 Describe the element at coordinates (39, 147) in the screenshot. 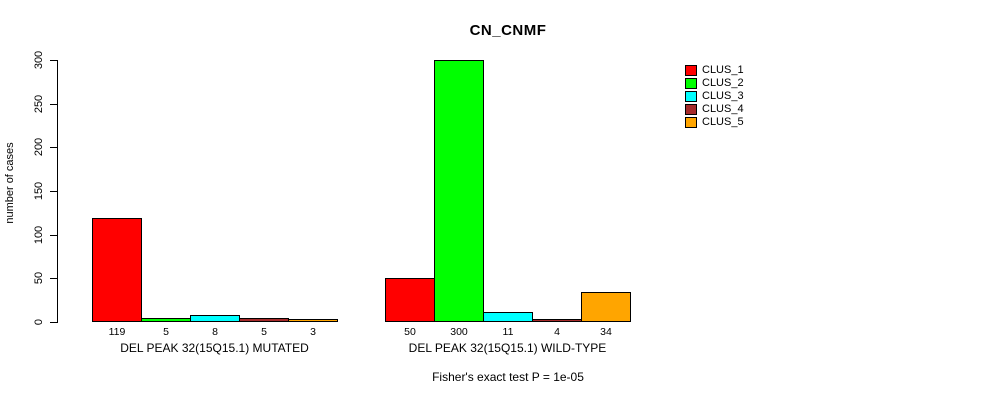

I see `y-tick-label: 200` at that location.